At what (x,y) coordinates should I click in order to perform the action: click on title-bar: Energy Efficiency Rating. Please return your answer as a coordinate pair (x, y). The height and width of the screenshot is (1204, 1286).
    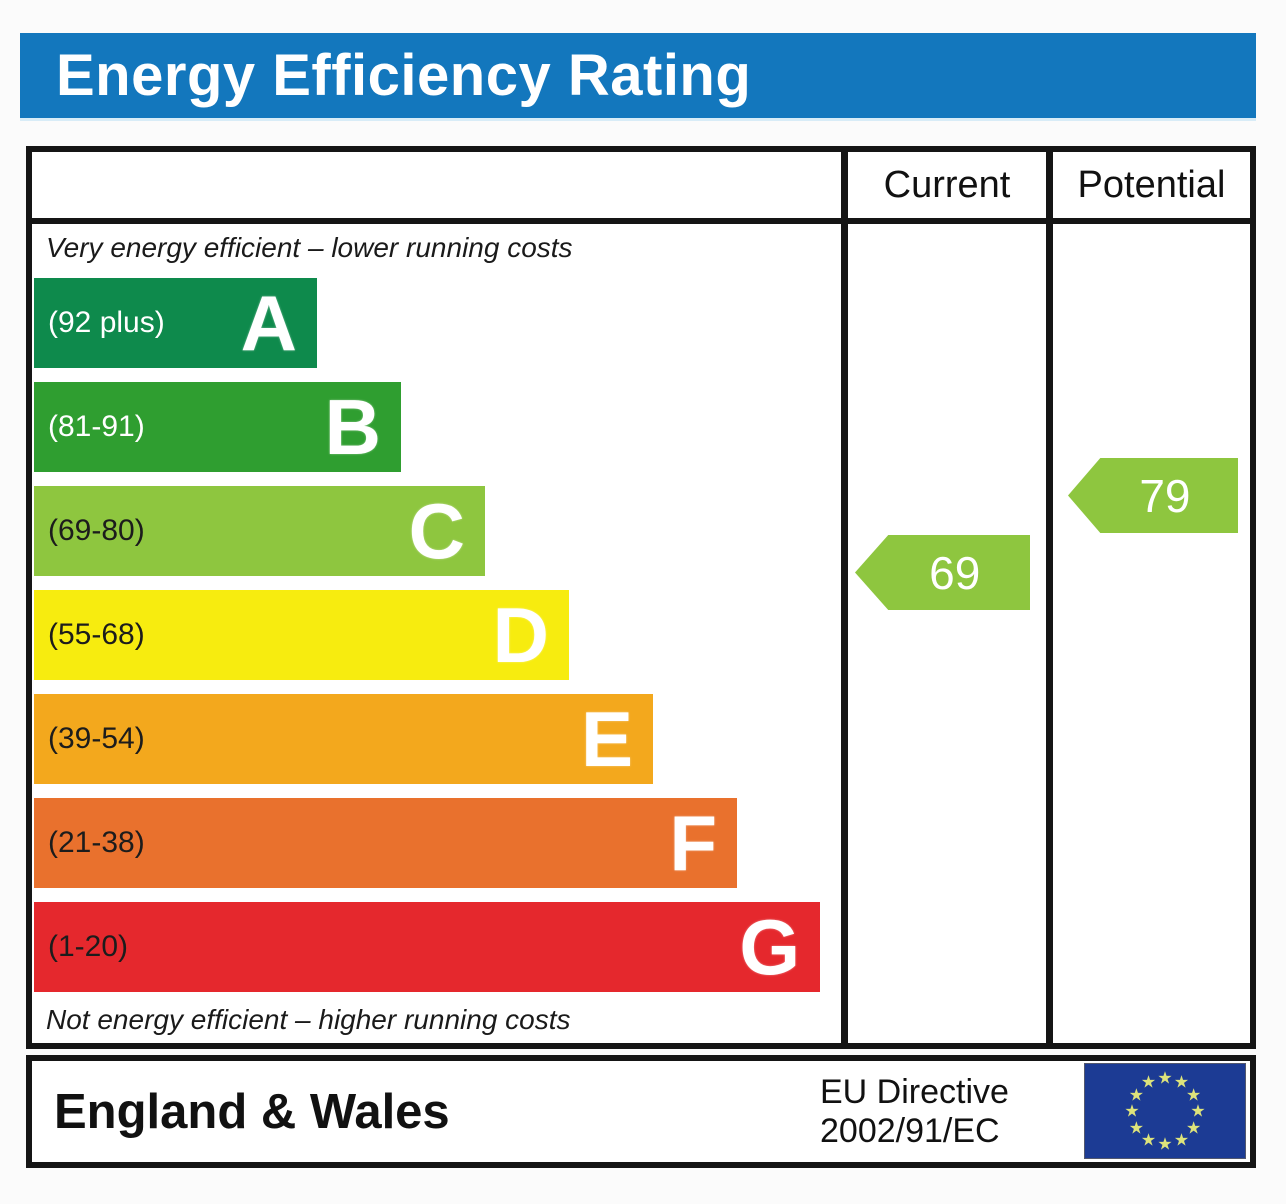
    Looking at the image, I should click on (638, 77).